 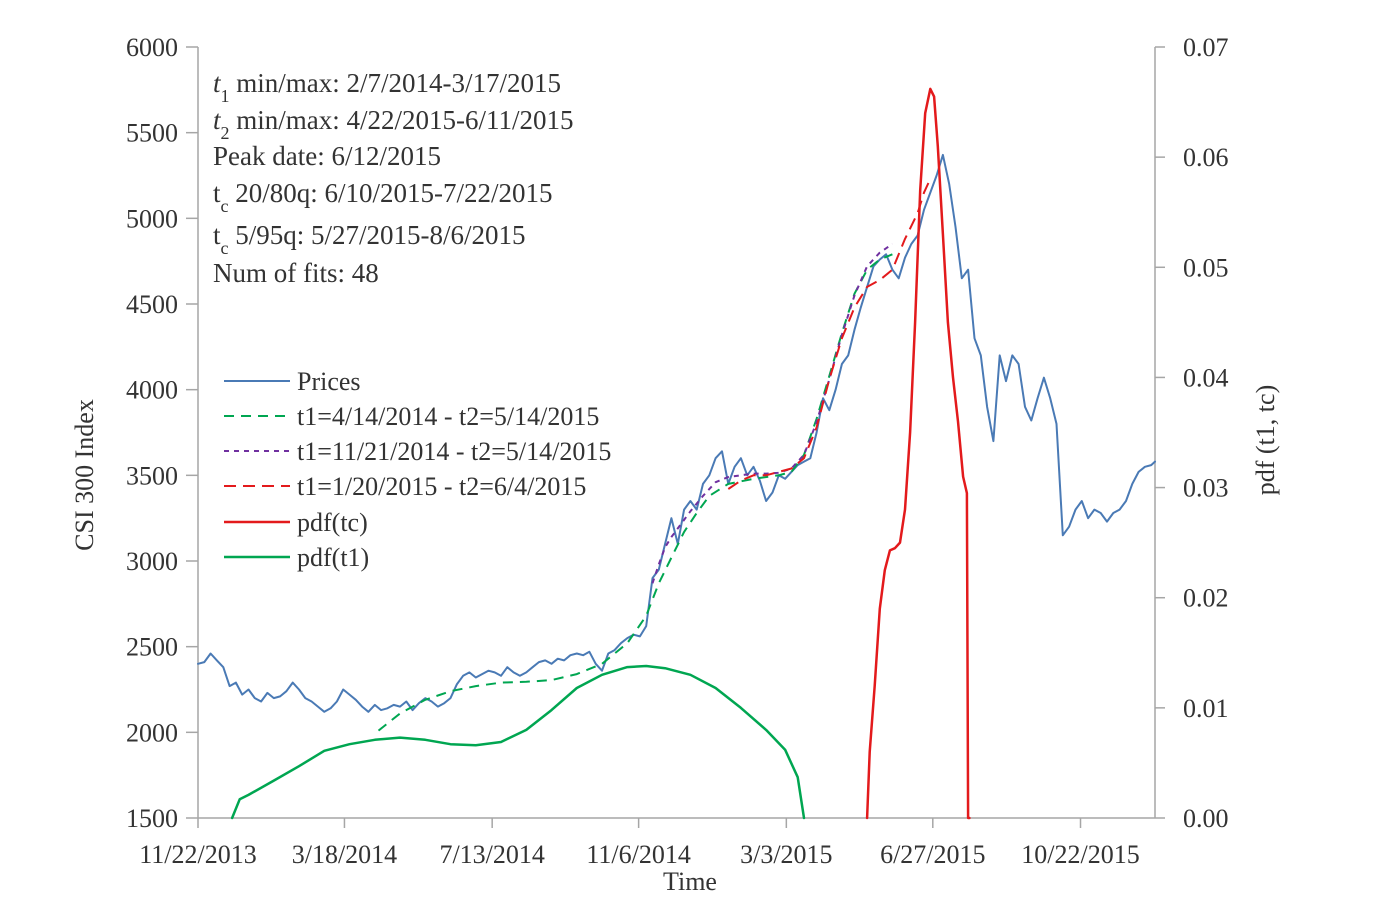 I want to click on annotation-line: Num of fits: 48, so click(x=296, y=273).